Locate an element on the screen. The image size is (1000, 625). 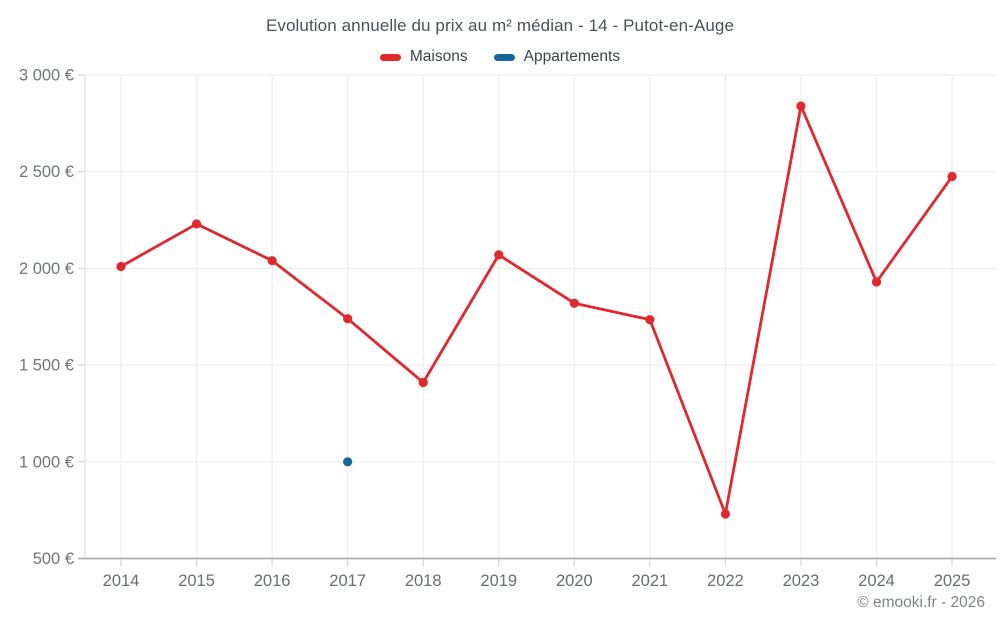
footer-credit: © emooki.fr - 2026 is located at coordinates (921, 602).